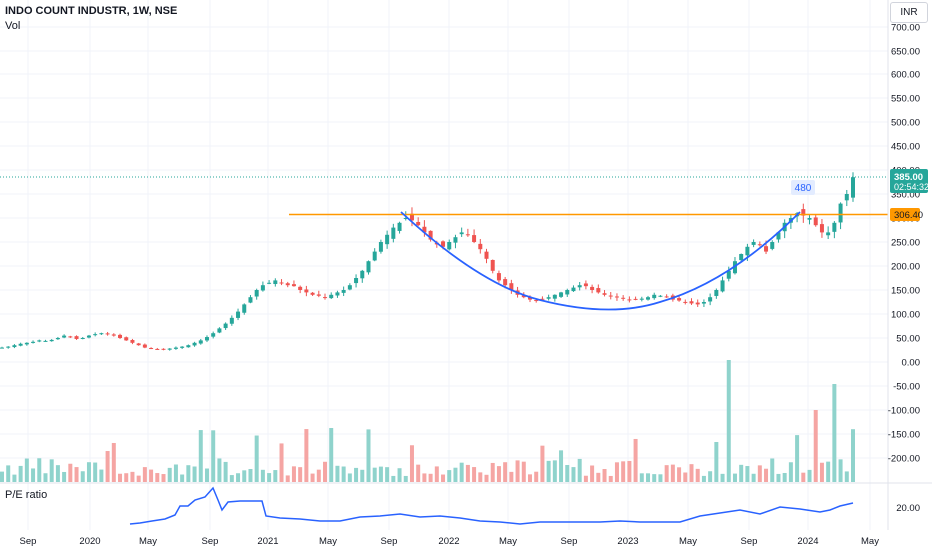  I want to click on price-tick-label: -150.00, so click(904, 435).